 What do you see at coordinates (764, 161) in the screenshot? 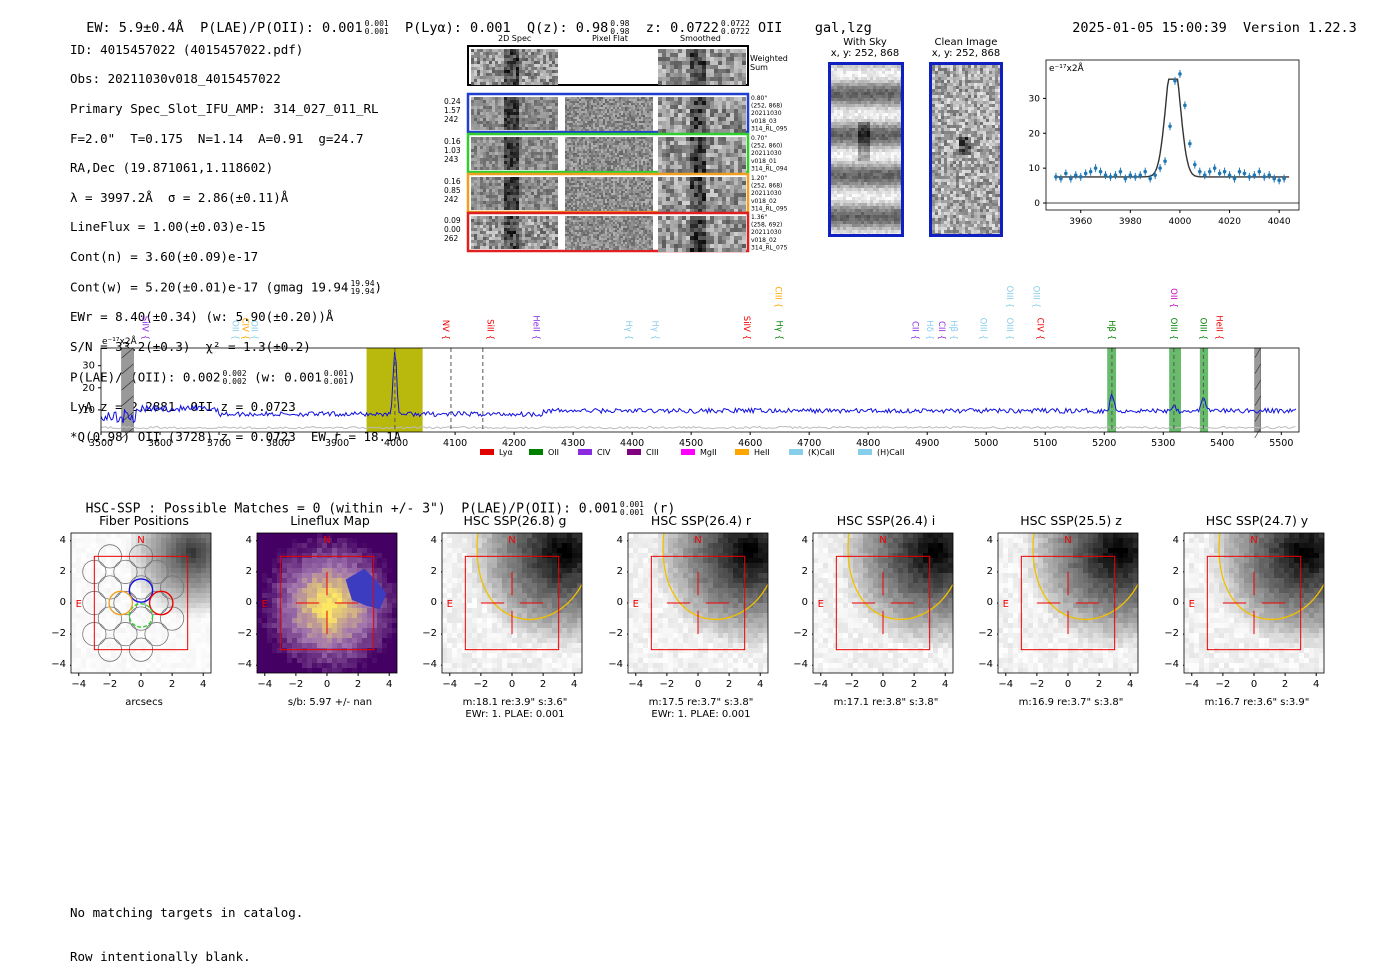
I see `cutout-right-value: v018_01` at bounding box center [764, 161].